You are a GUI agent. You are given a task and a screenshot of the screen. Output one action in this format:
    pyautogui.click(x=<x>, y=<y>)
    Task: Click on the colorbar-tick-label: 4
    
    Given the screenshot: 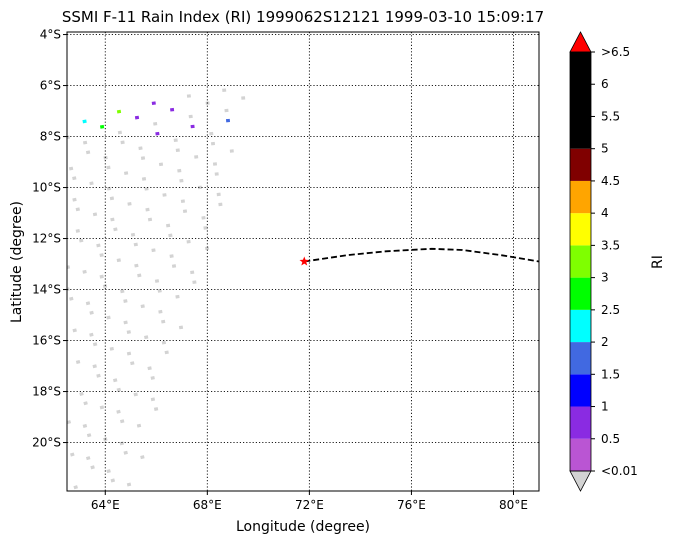 What is the action you would take?
    pyautogui.click(x=605, y=213)
    